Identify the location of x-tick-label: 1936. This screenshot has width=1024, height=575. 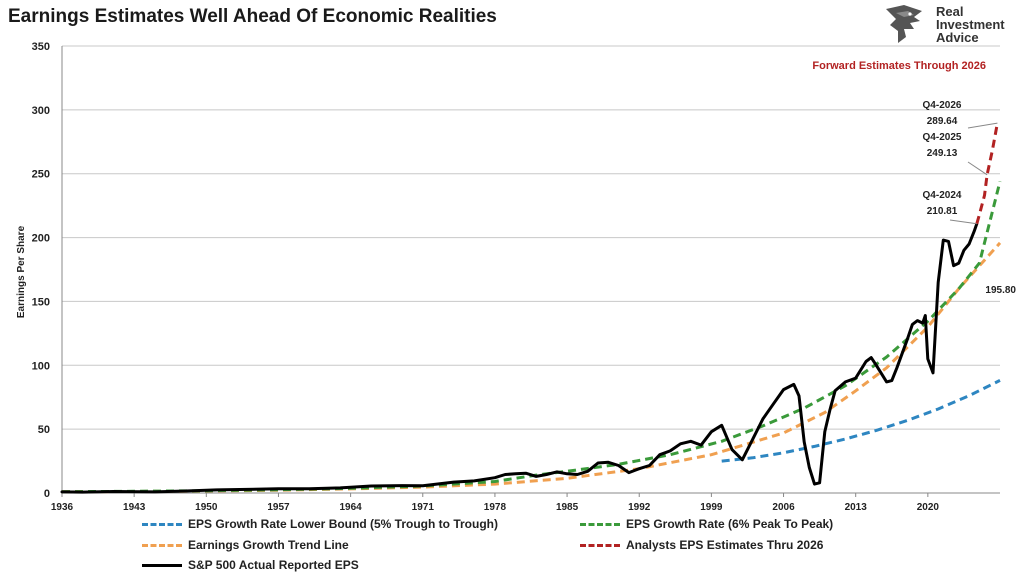
(62, 507).